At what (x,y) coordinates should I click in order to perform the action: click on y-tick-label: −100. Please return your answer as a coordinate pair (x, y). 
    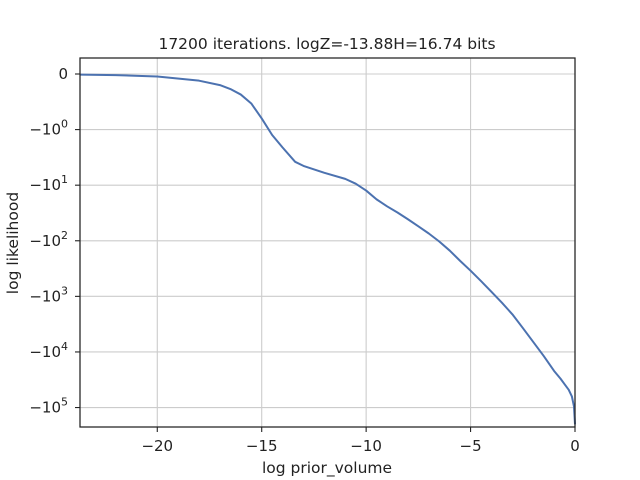
    Looking at the image, I should click on (48, 128).